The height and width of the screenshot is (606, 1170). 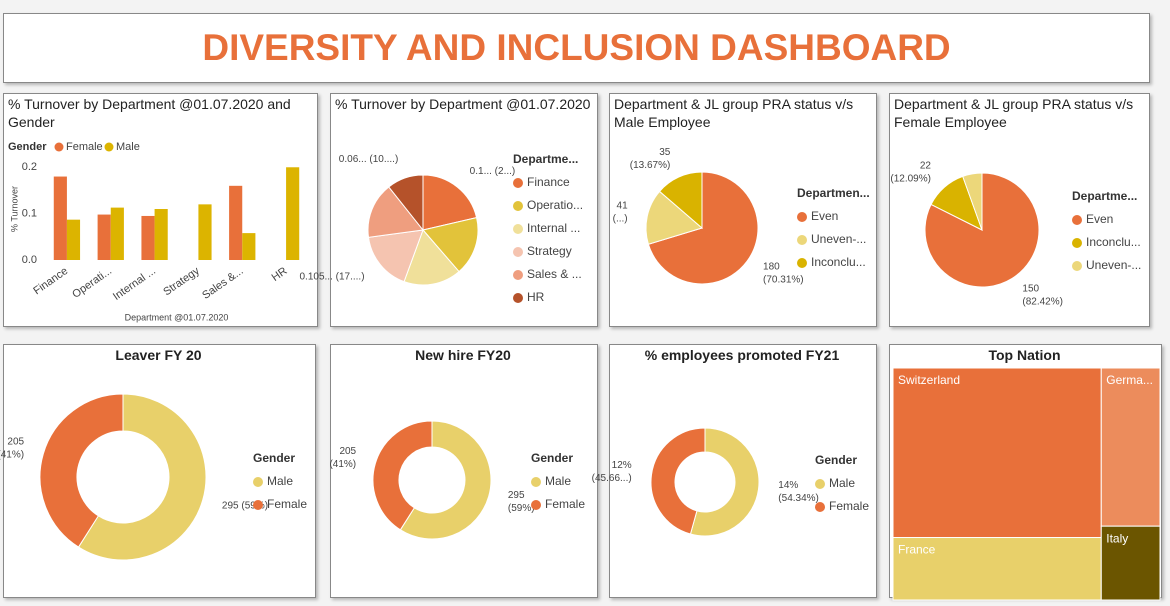 What do you see at coordinates (1117, 538) in the screenshot?
I see `tile-label: Italy` at bounding box center [1117, 538].